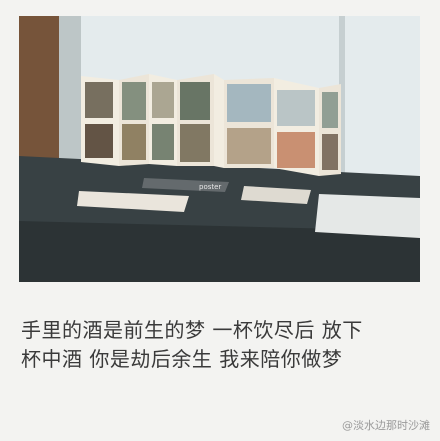 This screenshot has width=440, height=441. What do you see at coordinates (211, 125) in the screenshot?
I see `photo-booklet` at bounding box center [211, 125].